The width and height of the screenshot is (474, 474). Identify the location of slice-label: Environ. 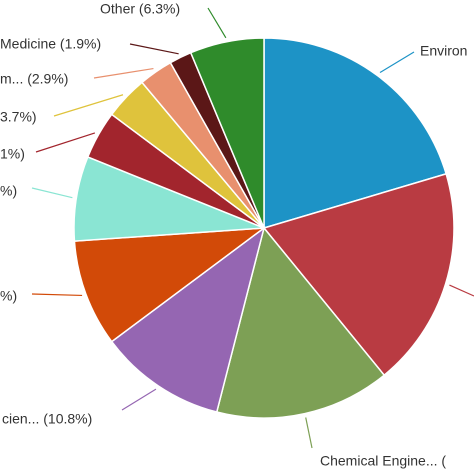
(443, 51).